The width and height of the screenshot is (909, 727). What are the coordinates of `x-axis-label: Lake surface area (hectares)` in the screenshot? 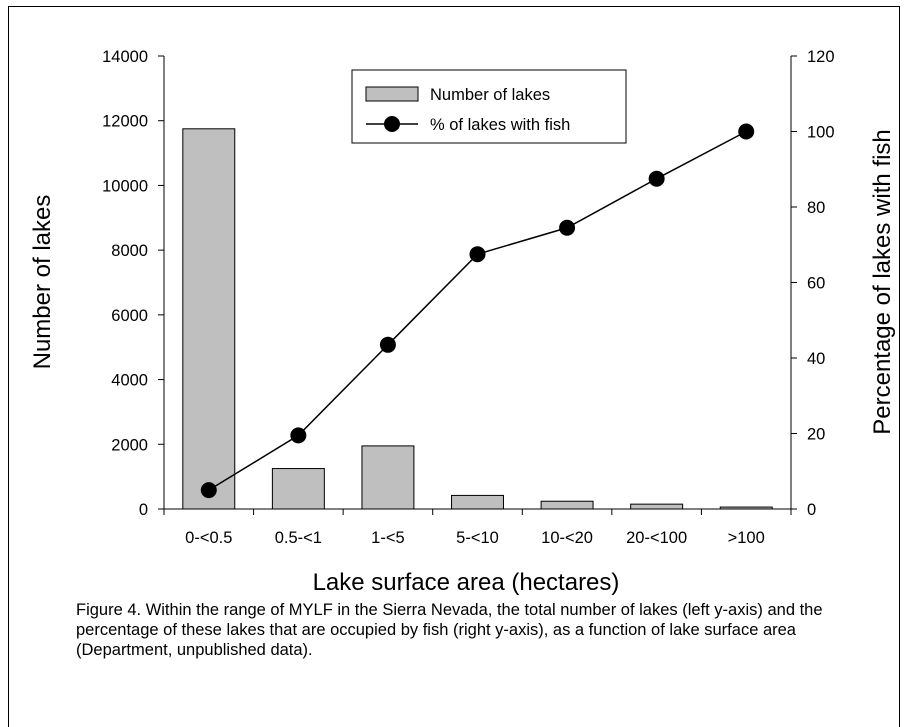 It's located at (466, 582).